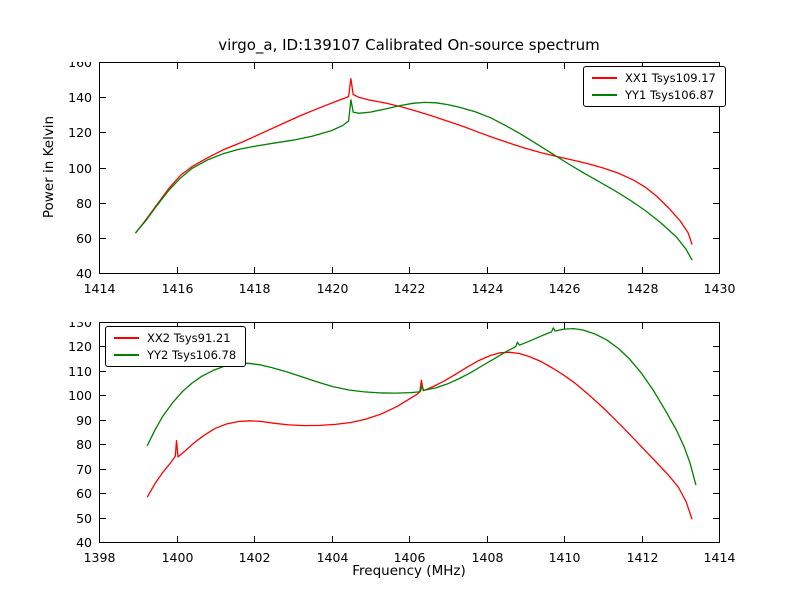  What do you see at coordinates (488, 288) in the screenshot?
I see `svg-text: 1424` at bounding box center [488, 288].